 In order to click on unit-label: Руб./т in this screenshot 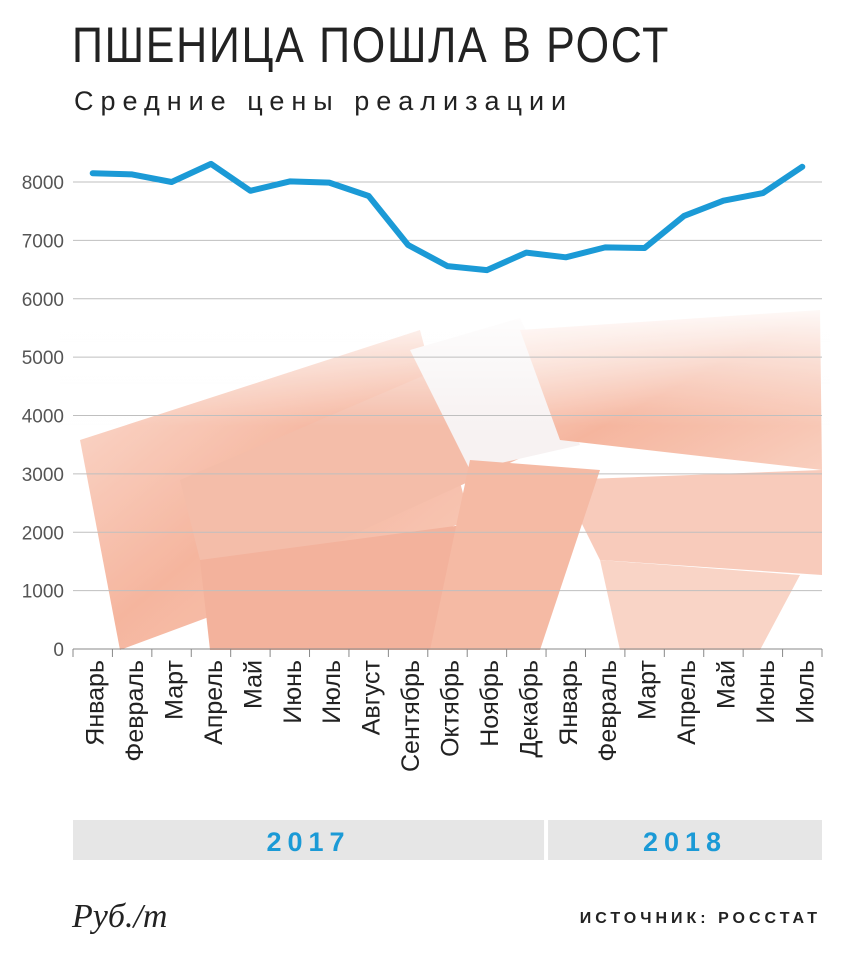, I will do `click(120, 916)`.